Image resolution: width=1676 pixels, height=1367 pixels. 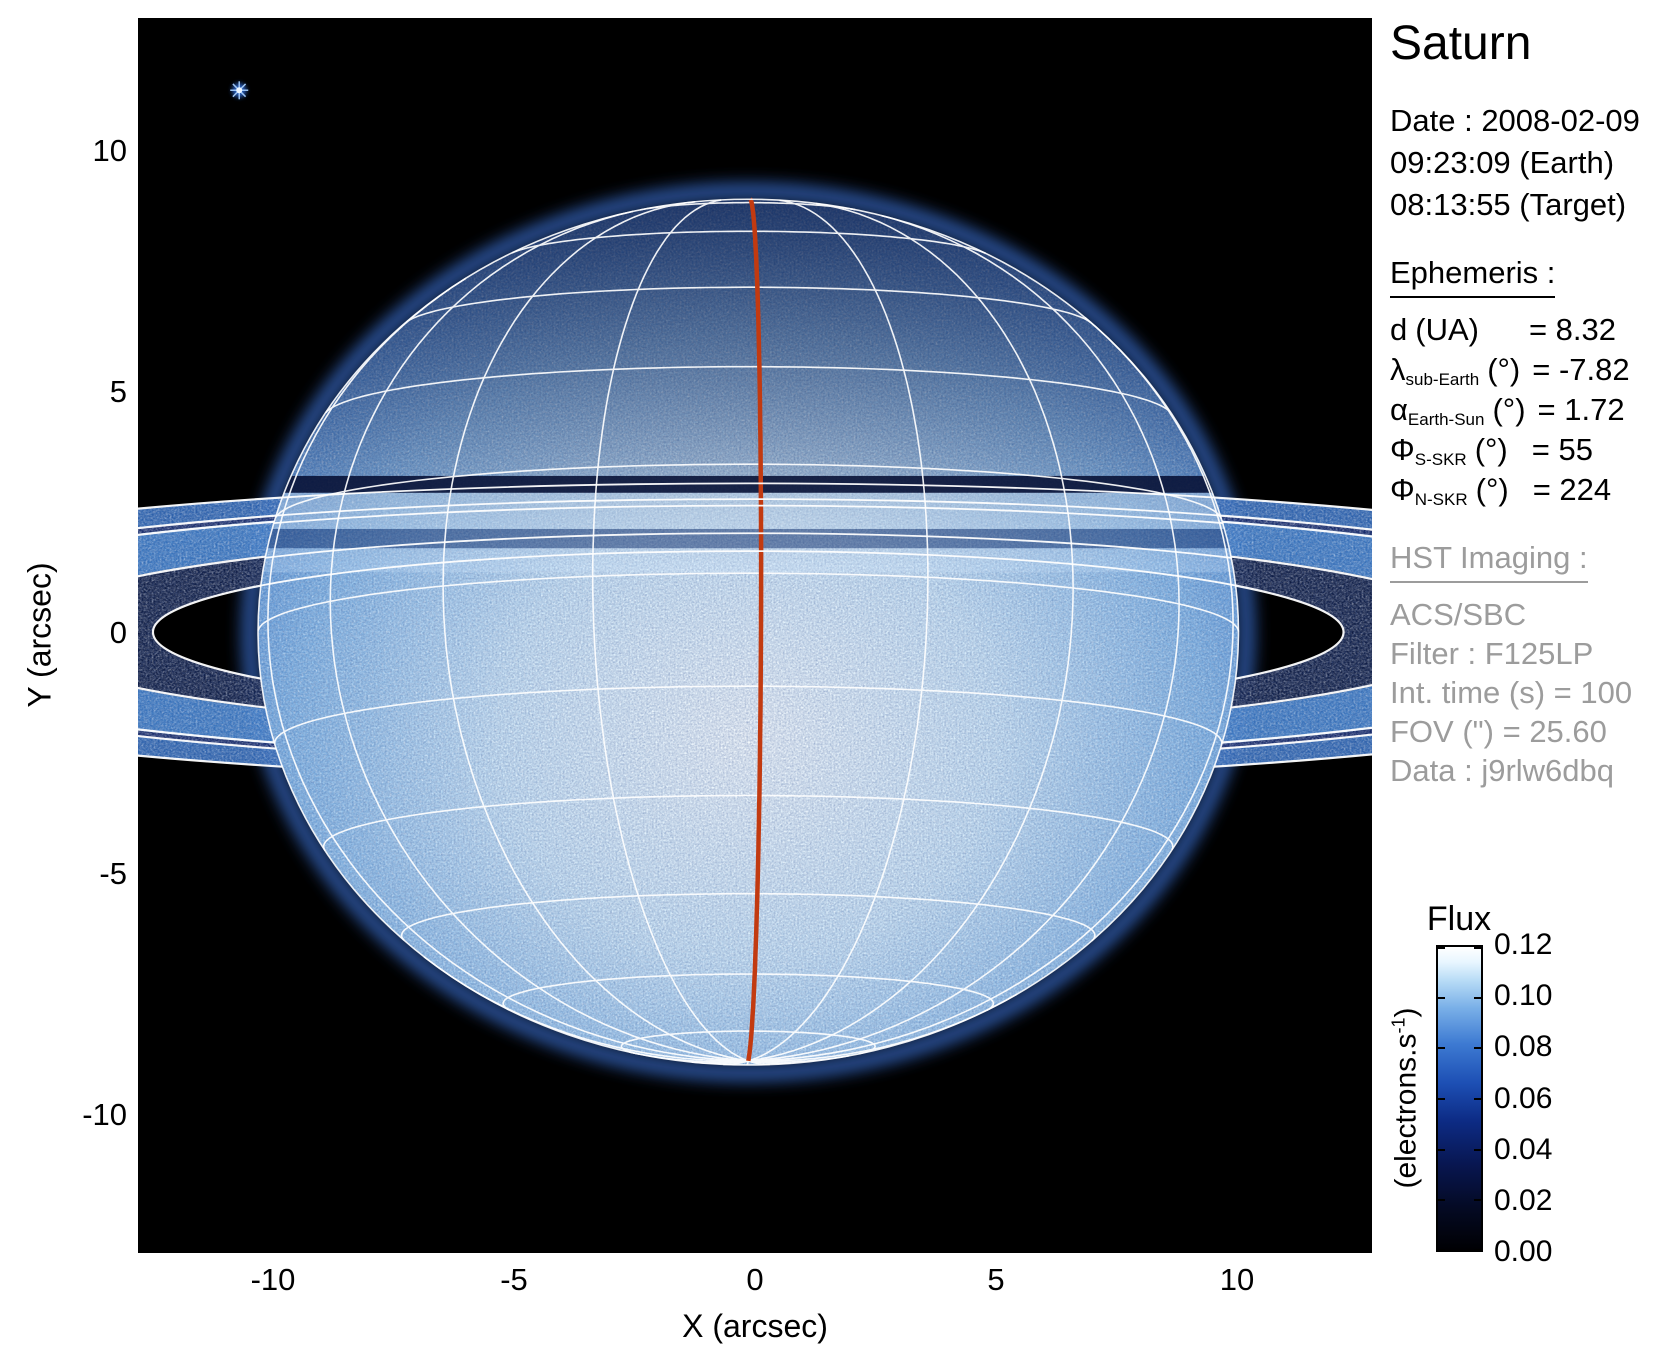 What do you see at coordinates (1498, 731) in the screenshot?
I see `hst-fov: FOV (") = 25.60` at bounding box center [1498, 731].